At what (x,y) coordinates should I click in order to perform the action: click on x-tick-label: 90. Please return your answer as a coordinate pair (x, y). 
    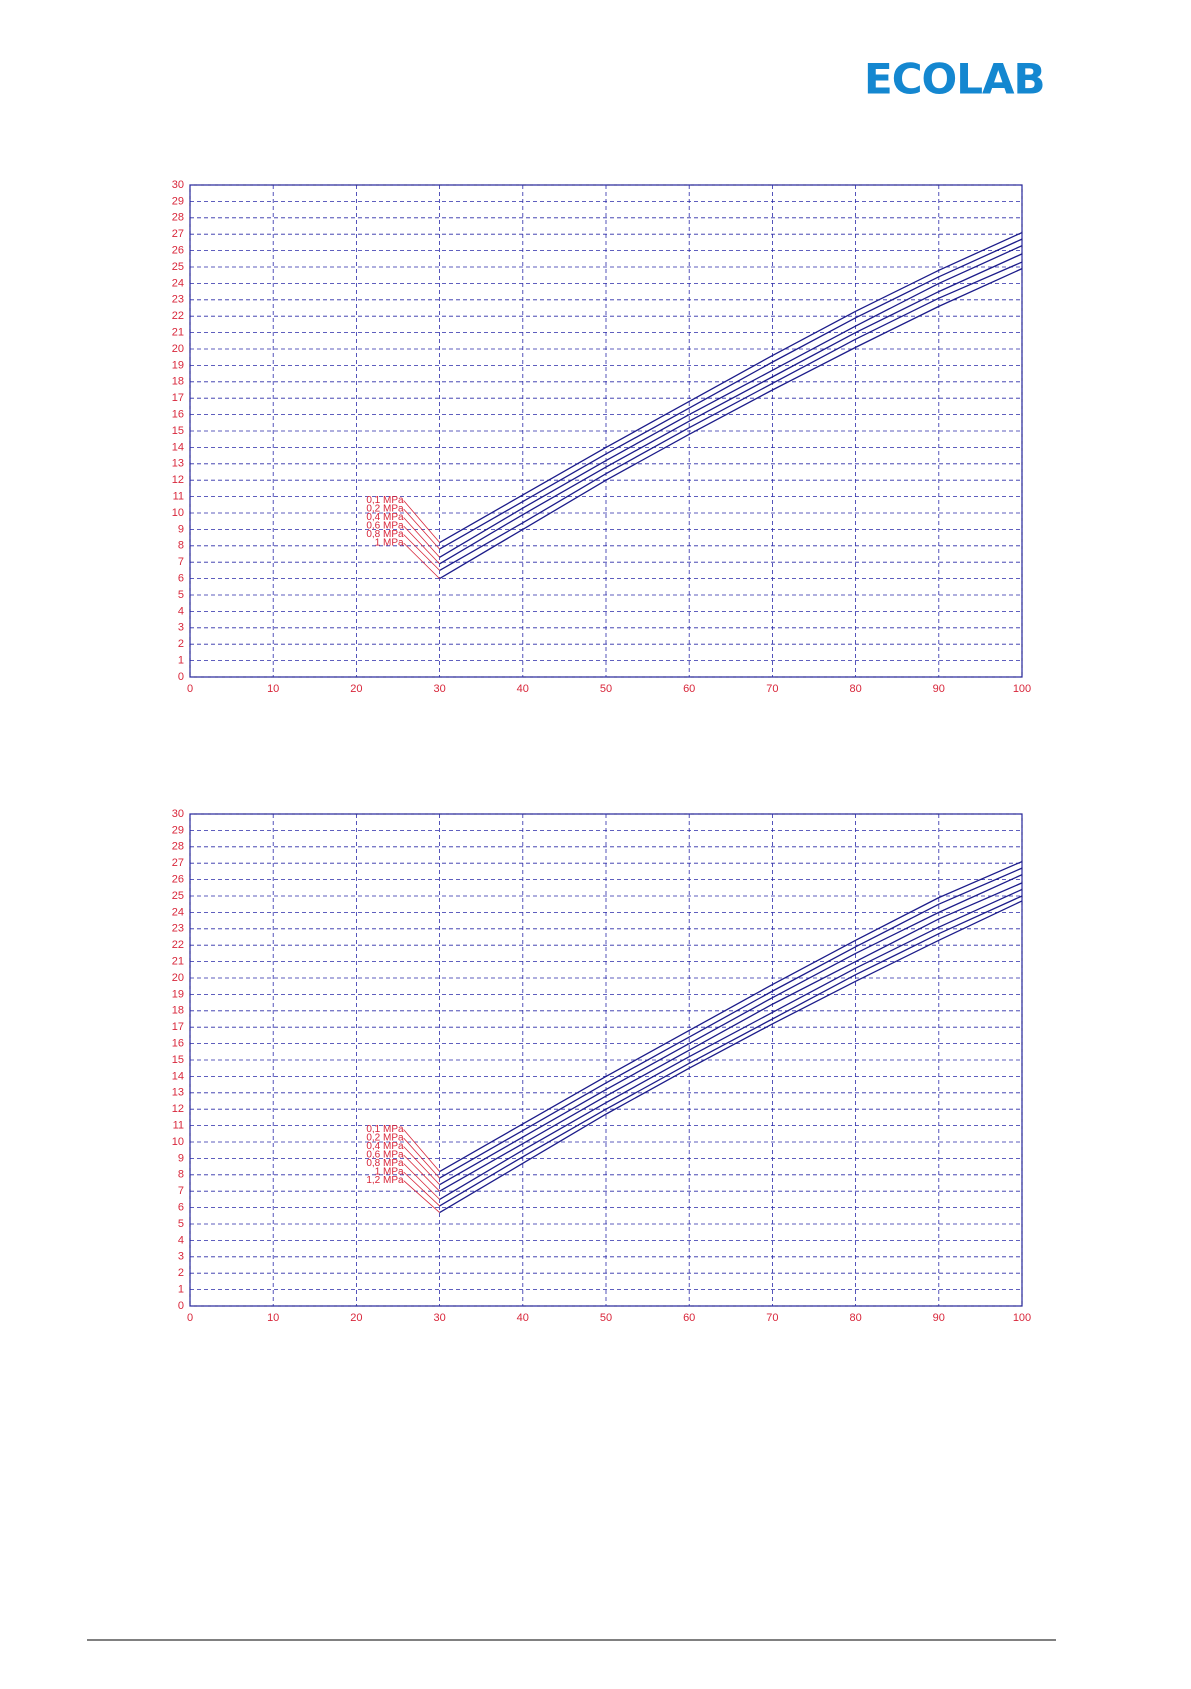
    Looking at the image, I should click on (939, 1318).